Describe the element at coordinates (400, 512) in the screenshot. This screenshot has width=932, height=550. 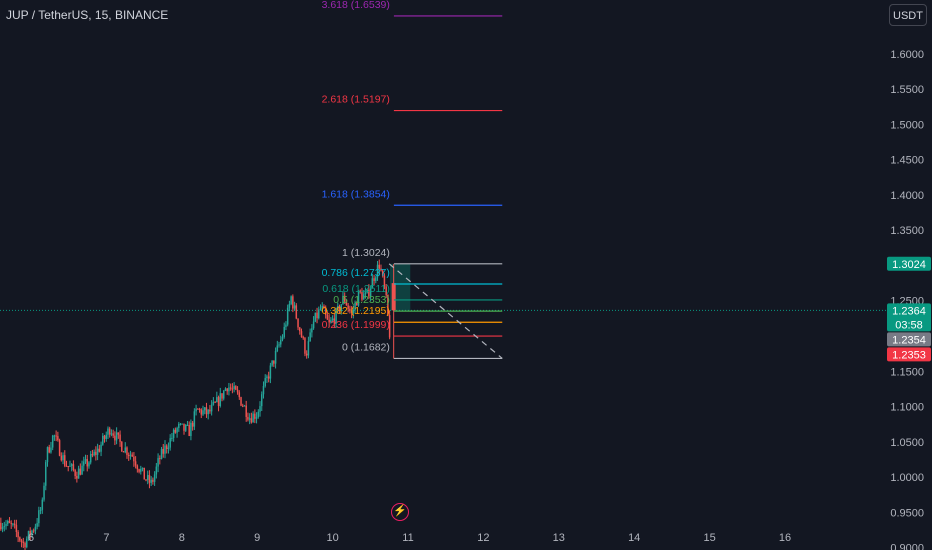
I see `lightning-icon: ⚡` at that location.